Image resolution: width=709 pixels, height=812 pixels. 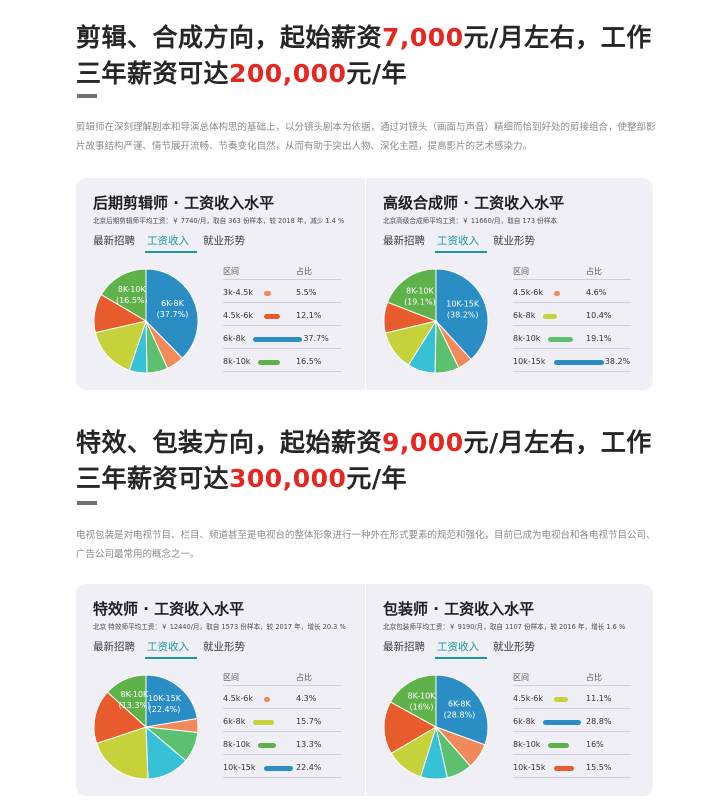 What do you see at coordinates (238, 698) in the screenshot?
I see `salary-range-label: 4.5k-6k` at bounding box center [238, 698].